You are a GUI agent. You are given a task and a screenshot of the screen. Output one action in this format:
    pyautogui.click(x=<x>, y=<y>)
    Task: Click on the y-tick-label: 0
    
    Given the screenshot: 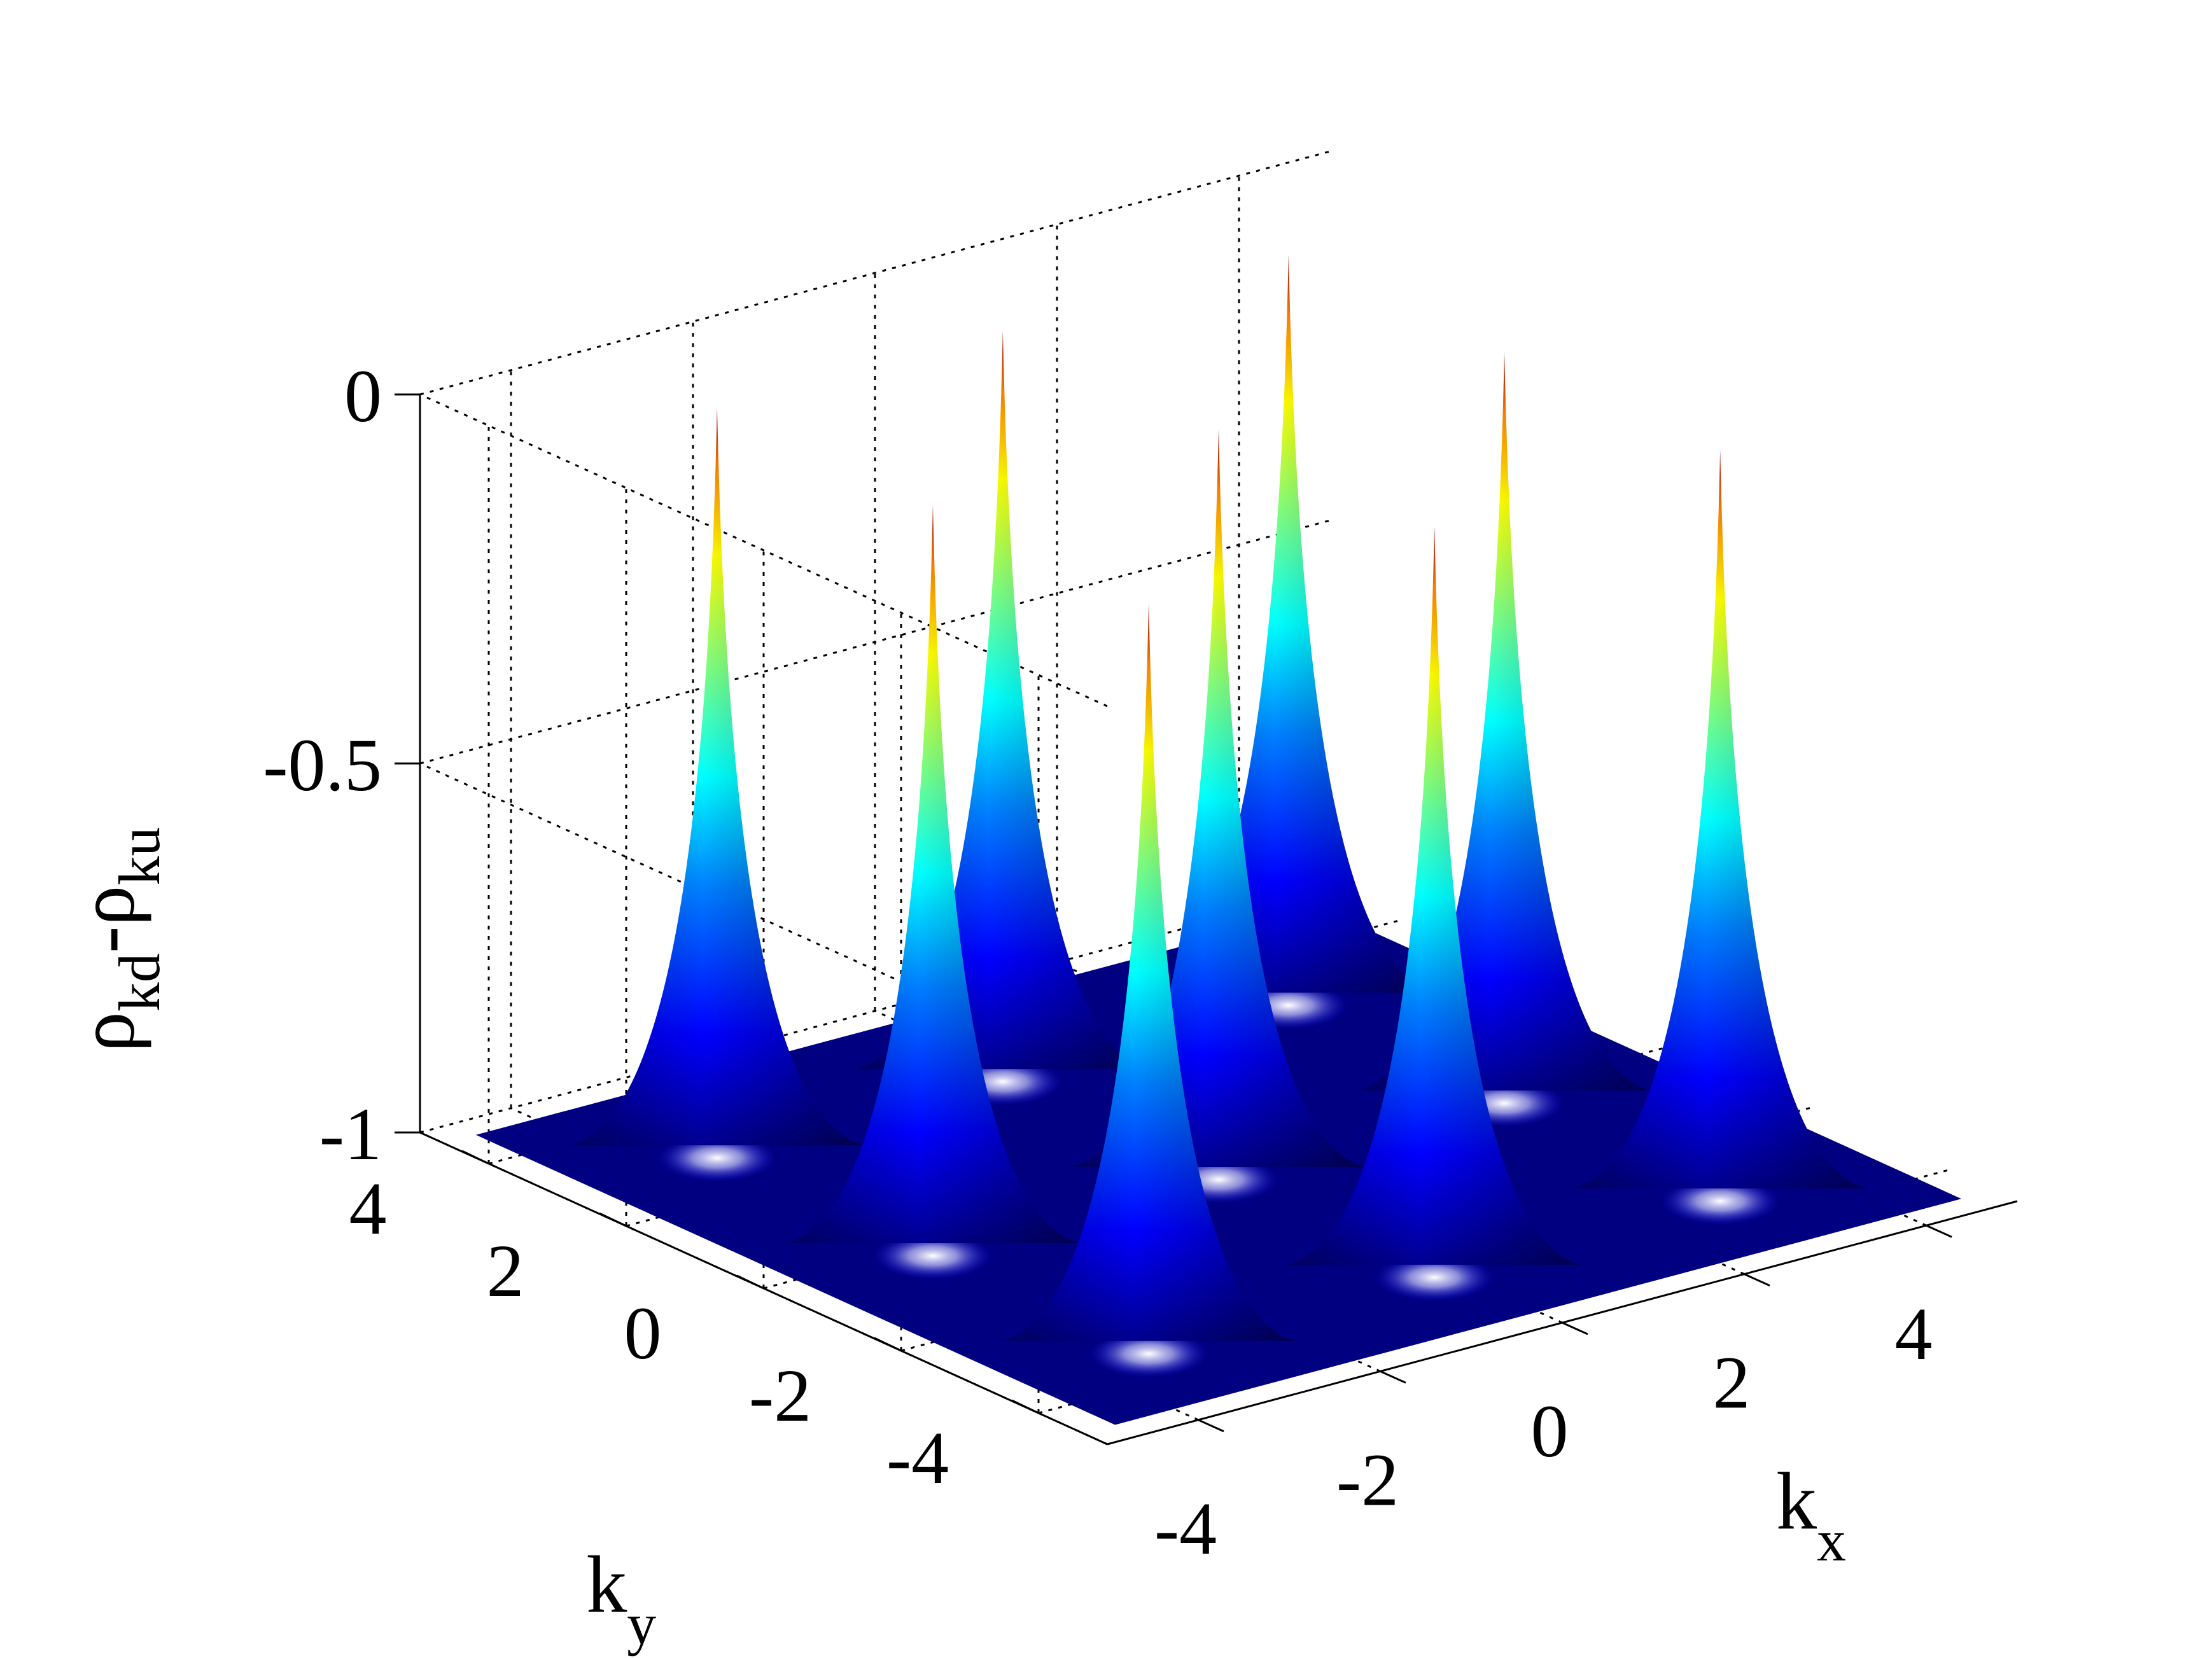 What is the action you would take?
    pyautogui.click(x=643, y=1334)
    